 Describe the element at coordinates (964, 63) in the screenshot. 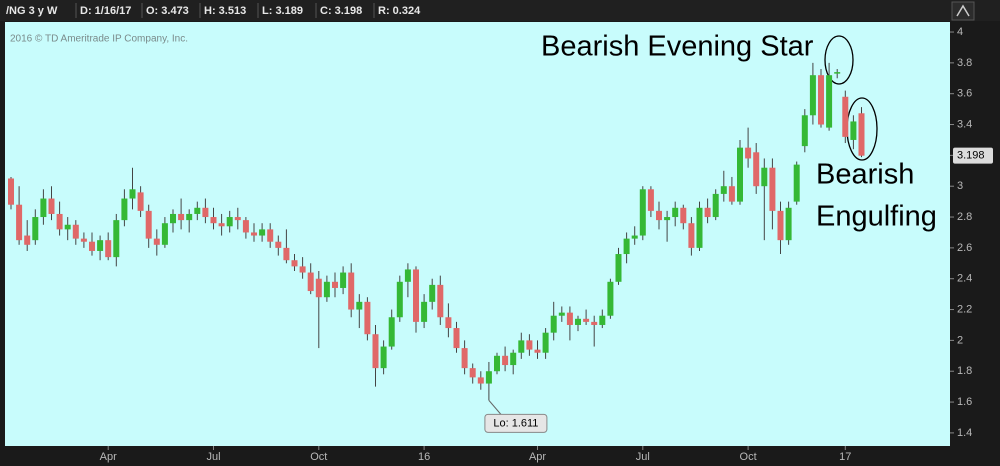

I see `y-tick-label: 3.8` at that location.